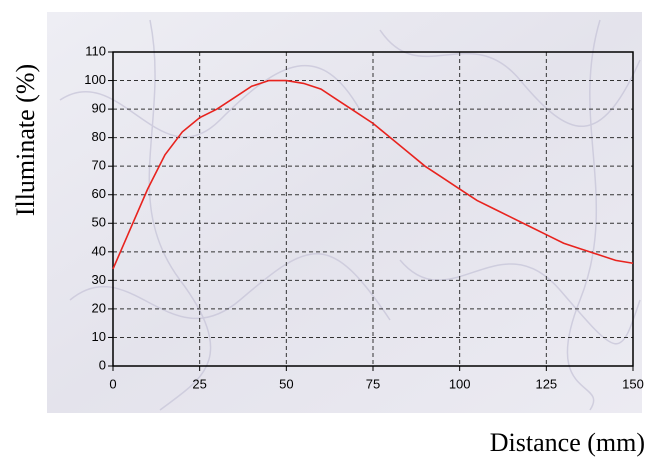 This screenshot has width=655, height=474. I want to click on y-tick-label: 100, so click(95, 79).